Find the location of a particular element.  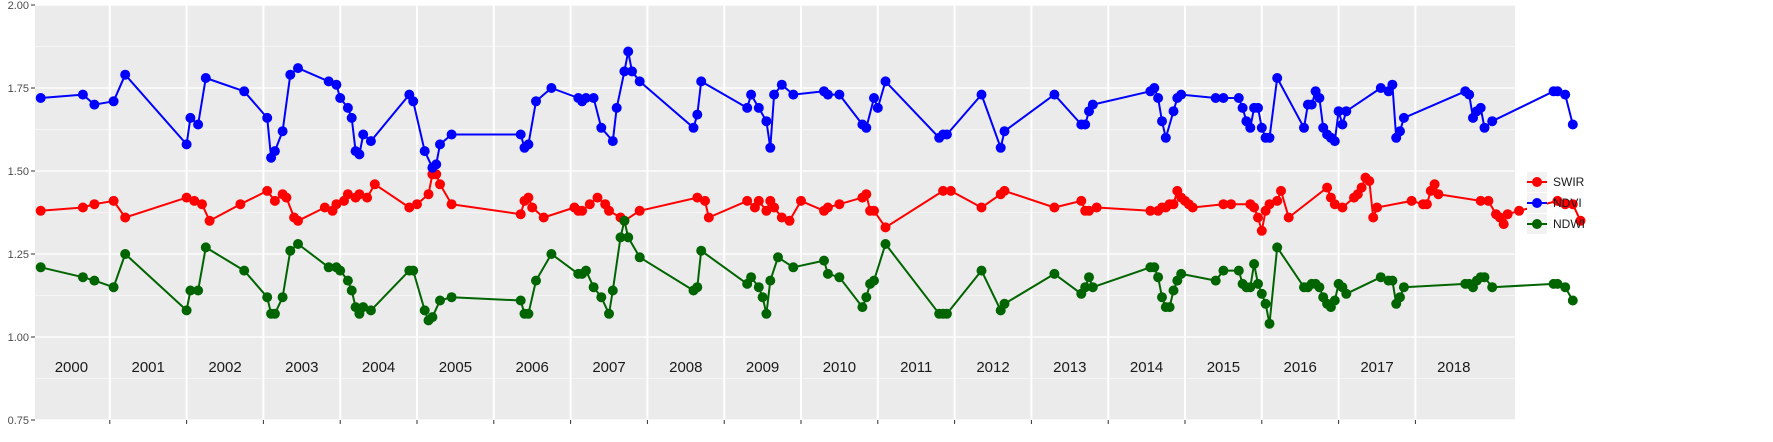

y-tick-label: 1.25 is located at coordinates (18, 255).